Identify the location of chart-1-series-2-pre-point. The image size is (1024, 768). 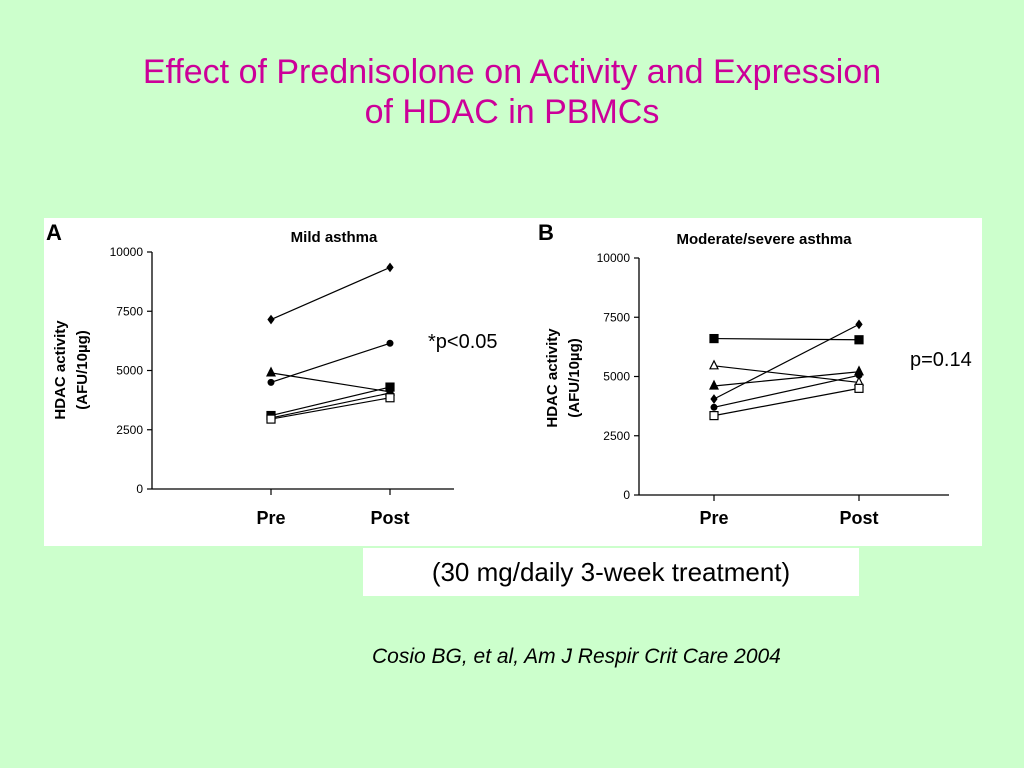
(271, 382).